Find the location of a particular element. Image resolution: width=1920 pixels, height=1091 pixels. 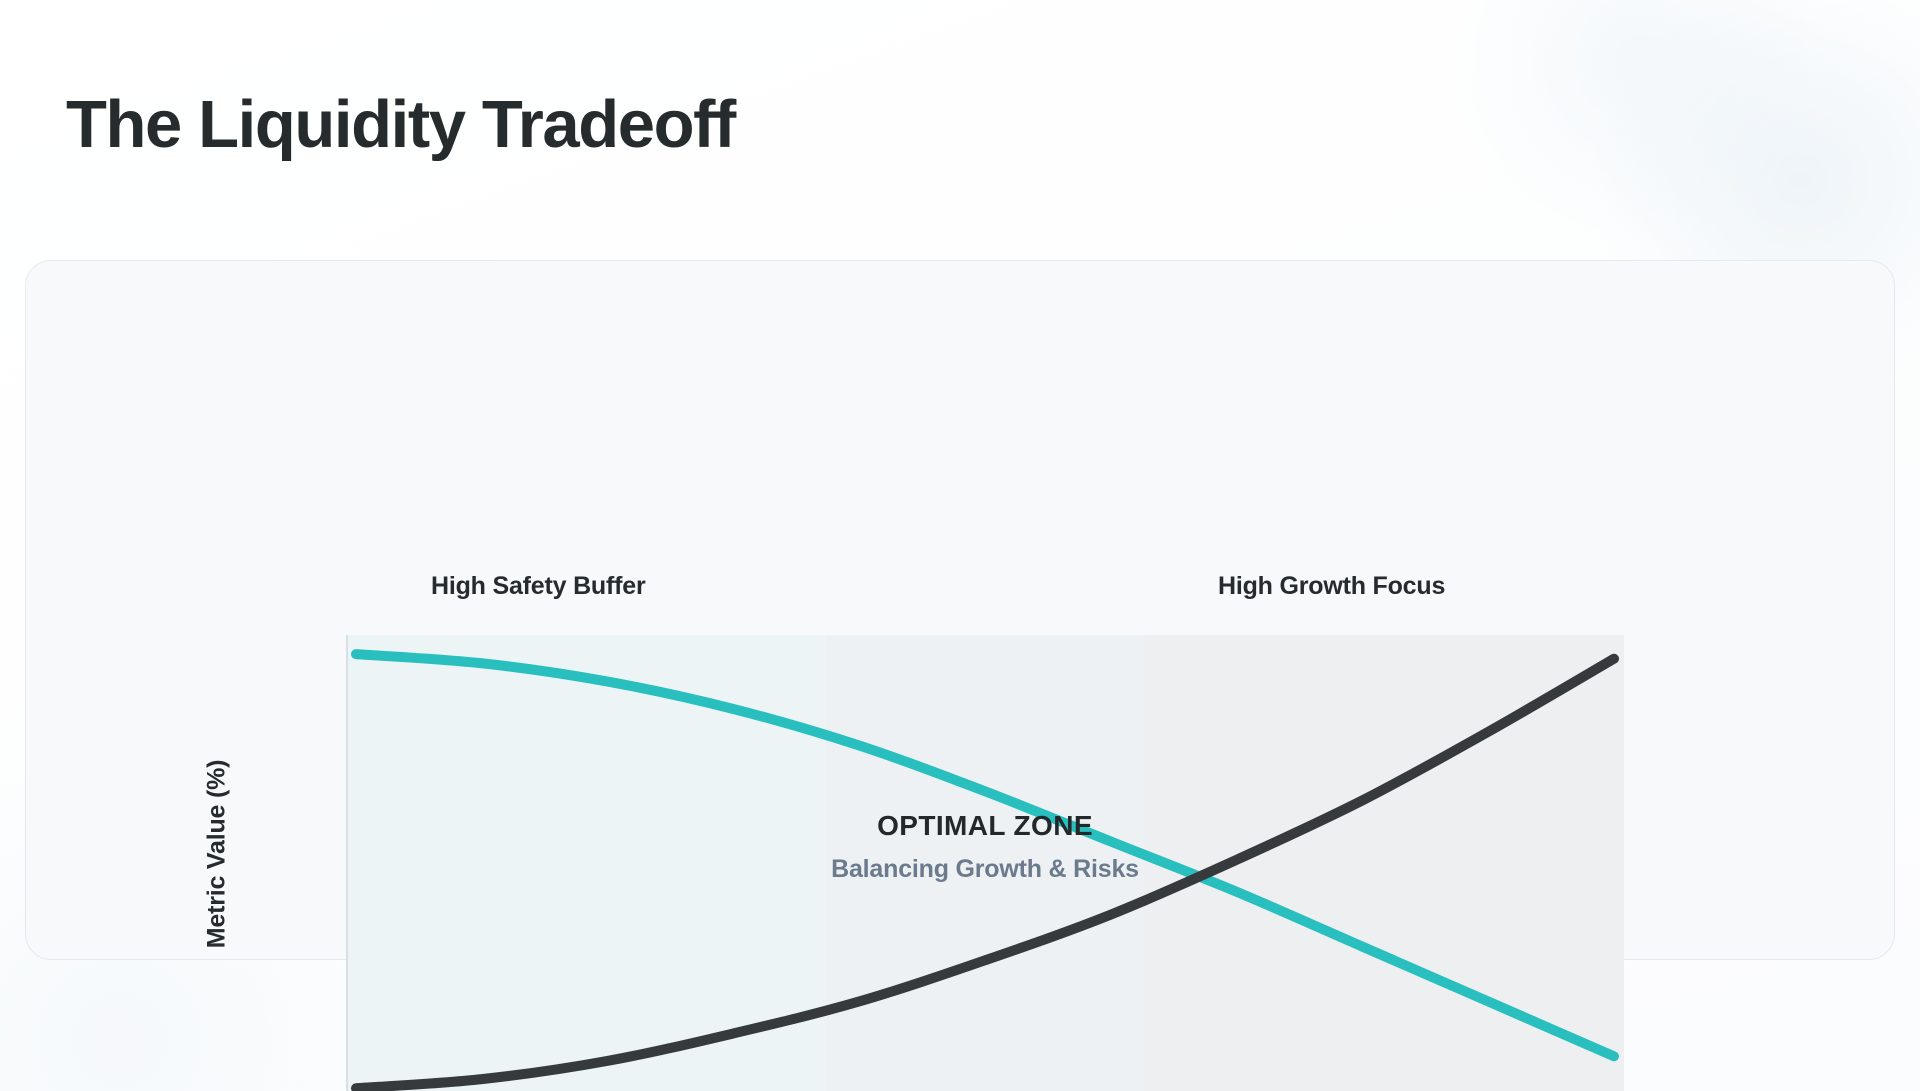

y-axis-line is located at coordinates (347, 863).